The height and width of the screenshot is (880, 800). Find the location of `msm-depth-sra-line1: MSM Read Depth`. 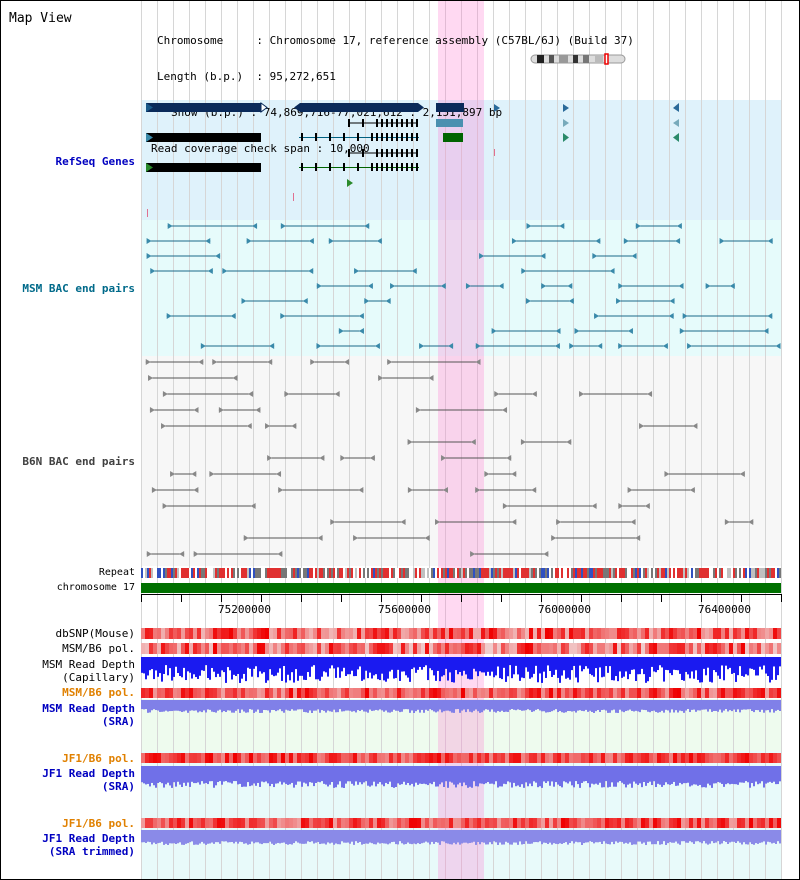

msm-depth-sra-line1: MSM Read Depth is located at coordinates (88, 708).